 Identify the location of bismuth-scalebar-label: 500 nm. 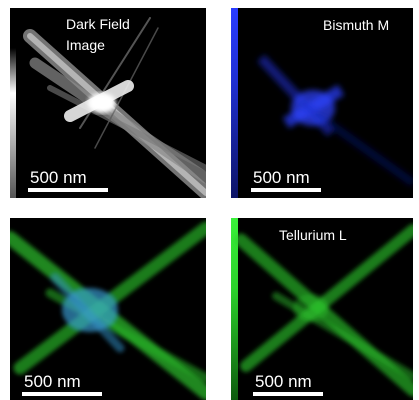
(281, 177).